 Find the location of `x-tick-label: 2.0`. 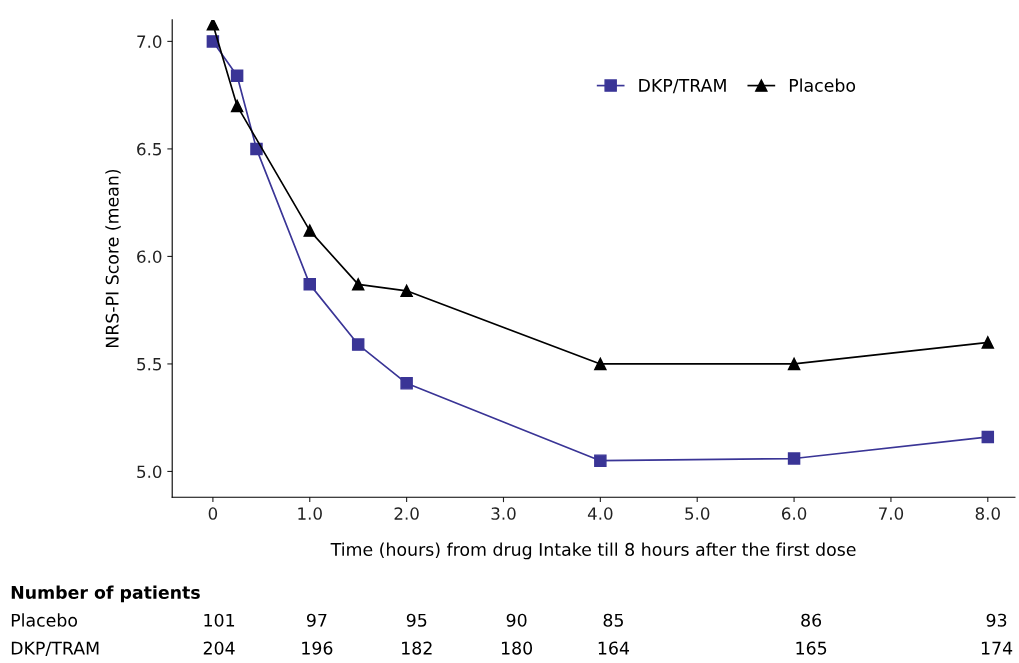

x-tick-label: 2.0 is located at coordinates (406, 513).